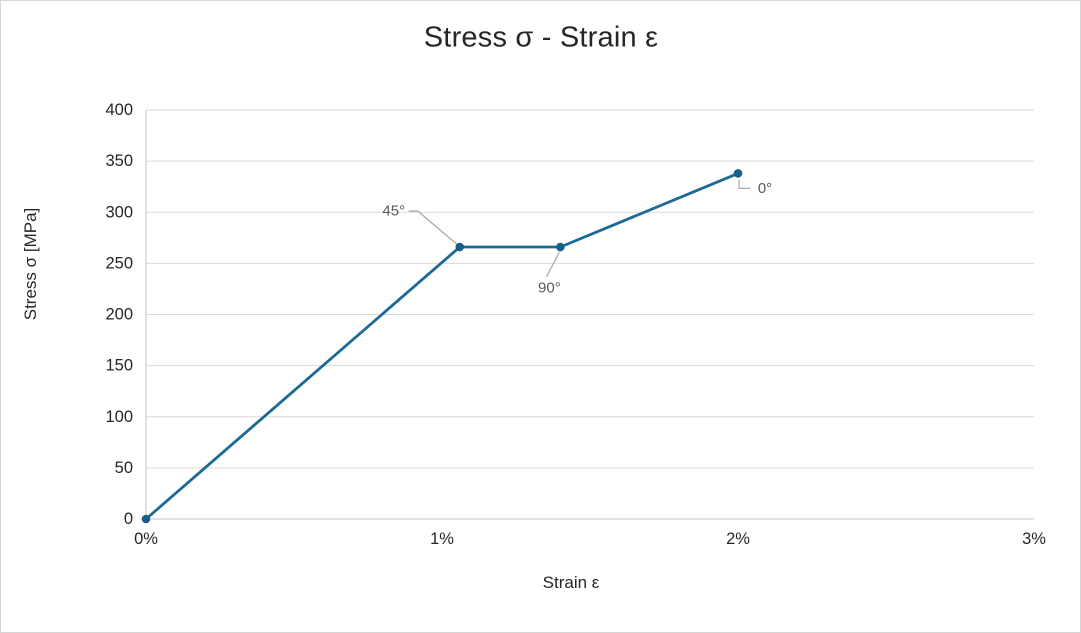 This screenshot has width=1081, height=633. I want to click on x-tick-label: 1%, so click(442, 539).